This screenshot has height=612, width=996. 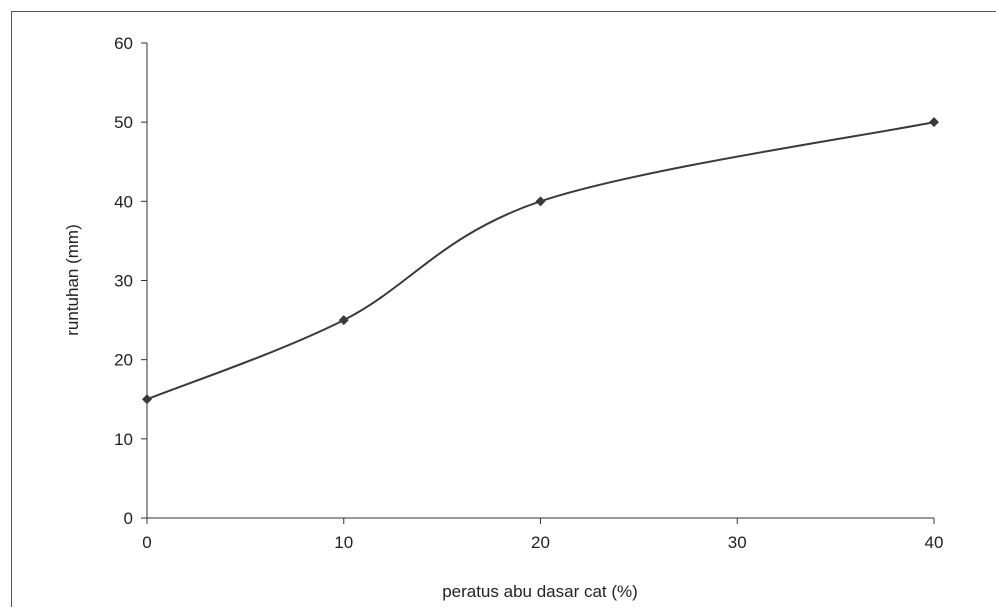 I want to click on y-axis-title: runtuhan (mm), so click(x=72, y=279).